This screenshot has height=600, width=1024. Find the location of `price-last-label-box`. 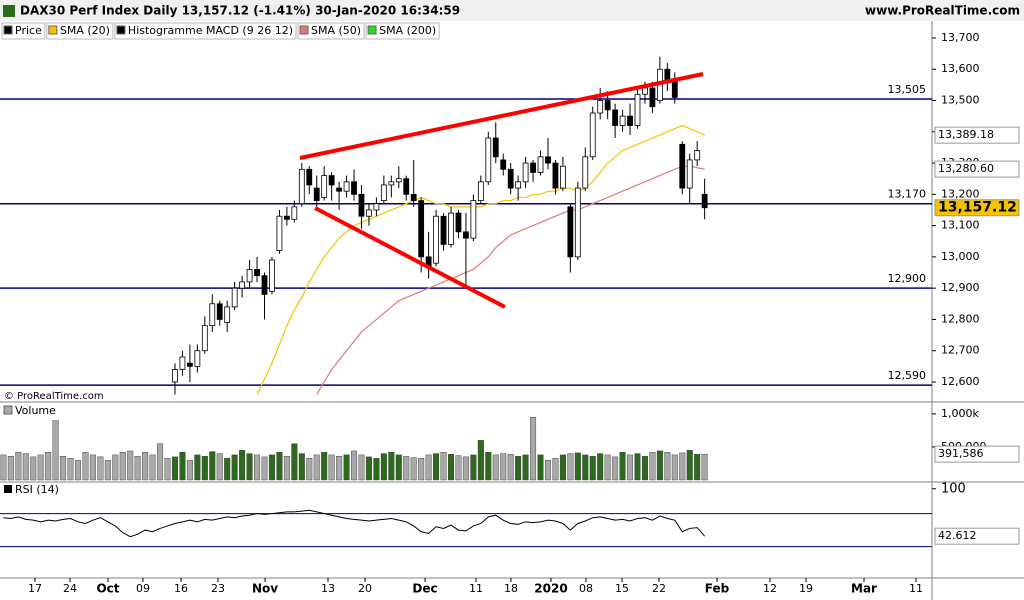

price-last-label-box is located at coordinates (977, 208).